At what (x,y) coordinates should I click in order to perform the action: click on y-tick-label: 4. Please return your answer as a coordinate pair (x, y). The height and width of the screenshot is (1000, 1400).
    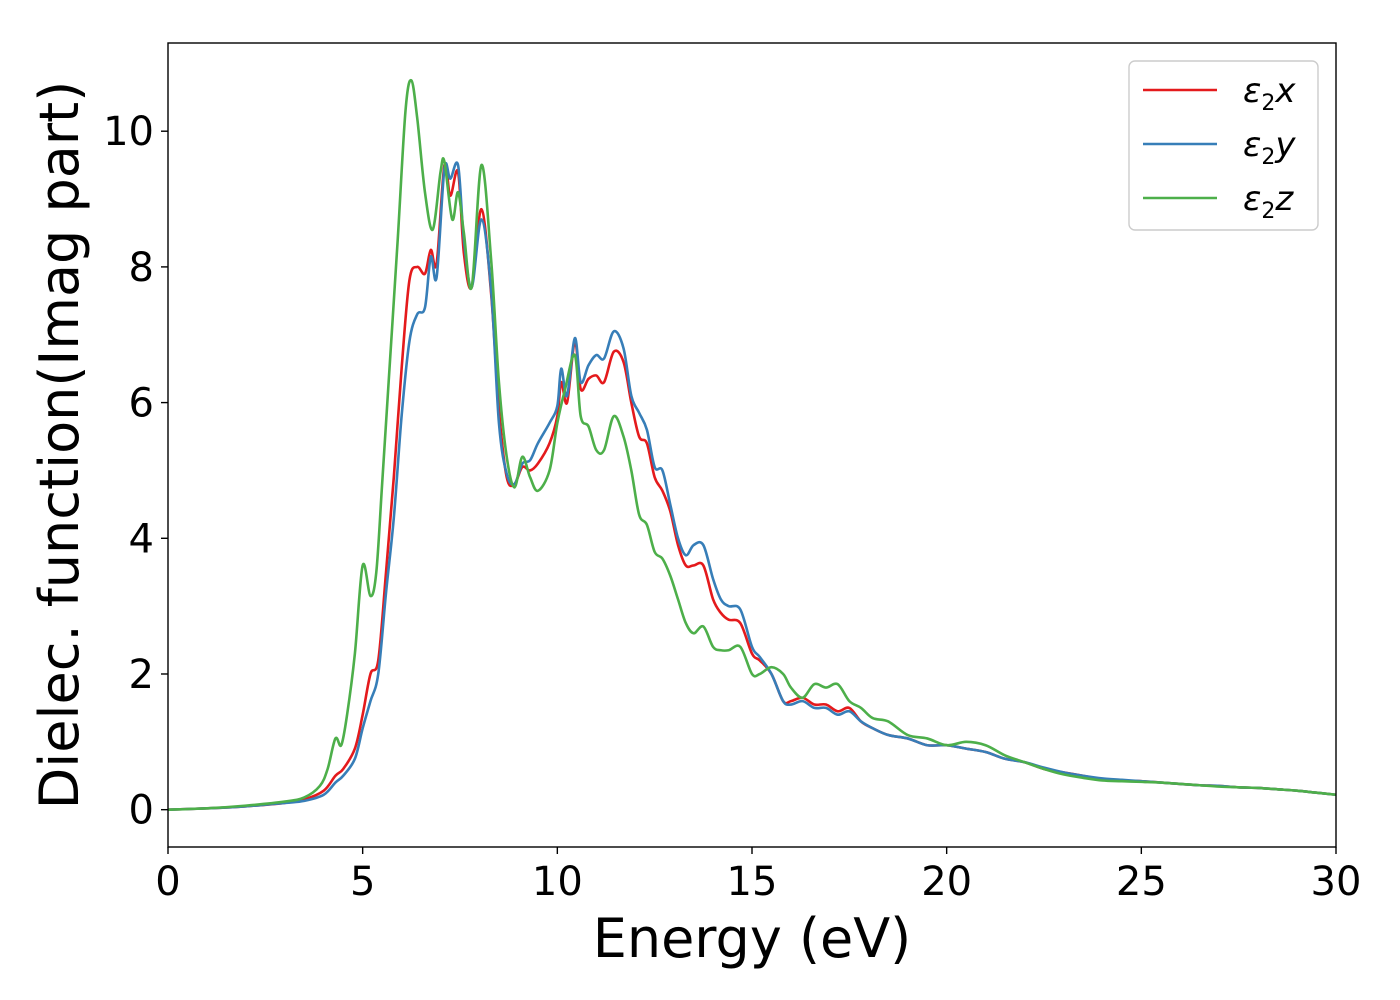
    Looking at the image, I should click on (141, 539).